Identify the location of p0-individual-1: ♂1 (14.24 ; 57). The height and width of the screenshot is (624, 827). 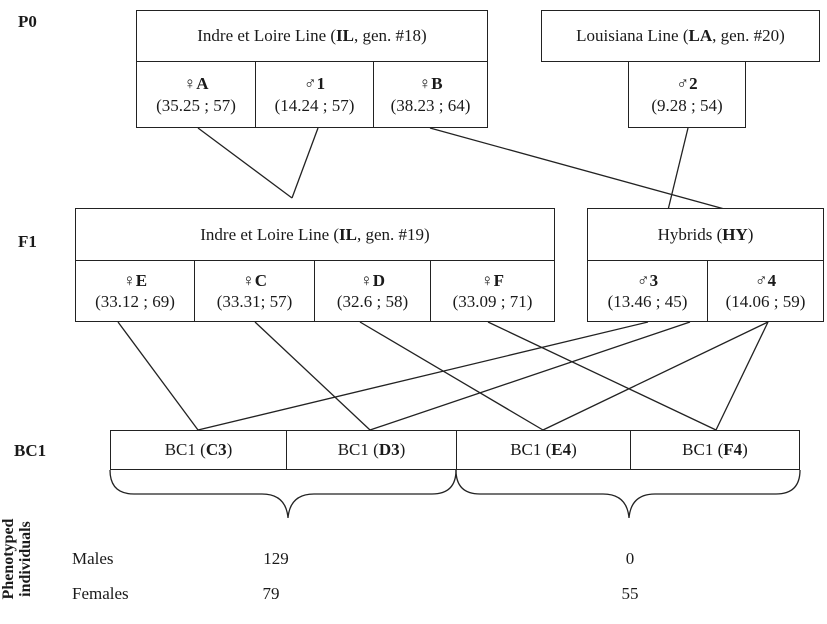
(314, 94).